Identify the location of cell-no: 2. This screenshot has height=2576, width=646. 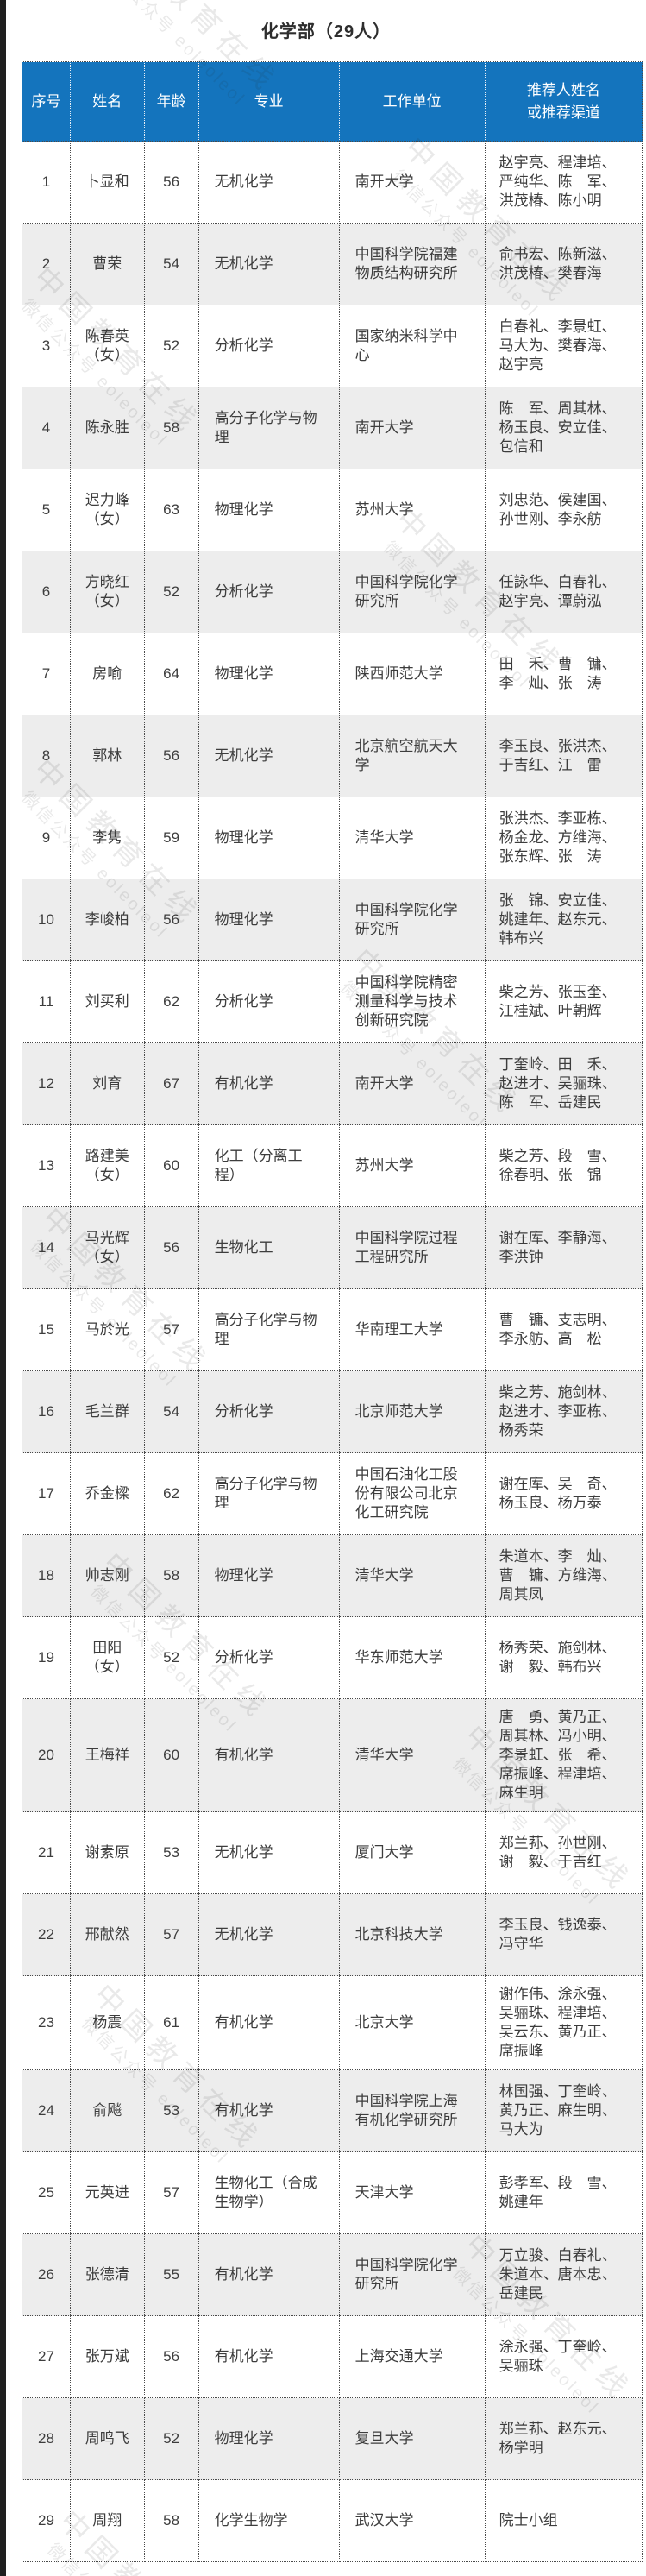
(47, 264).